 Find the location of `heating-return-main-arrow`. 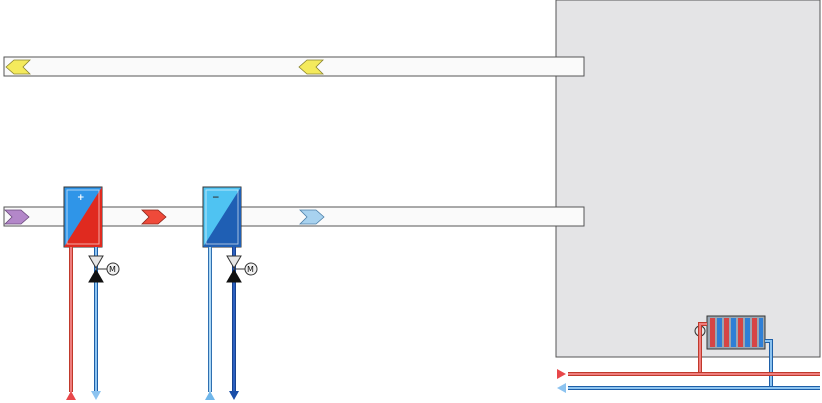

heating-return-main-arrow is located at coordinates (561, 388).